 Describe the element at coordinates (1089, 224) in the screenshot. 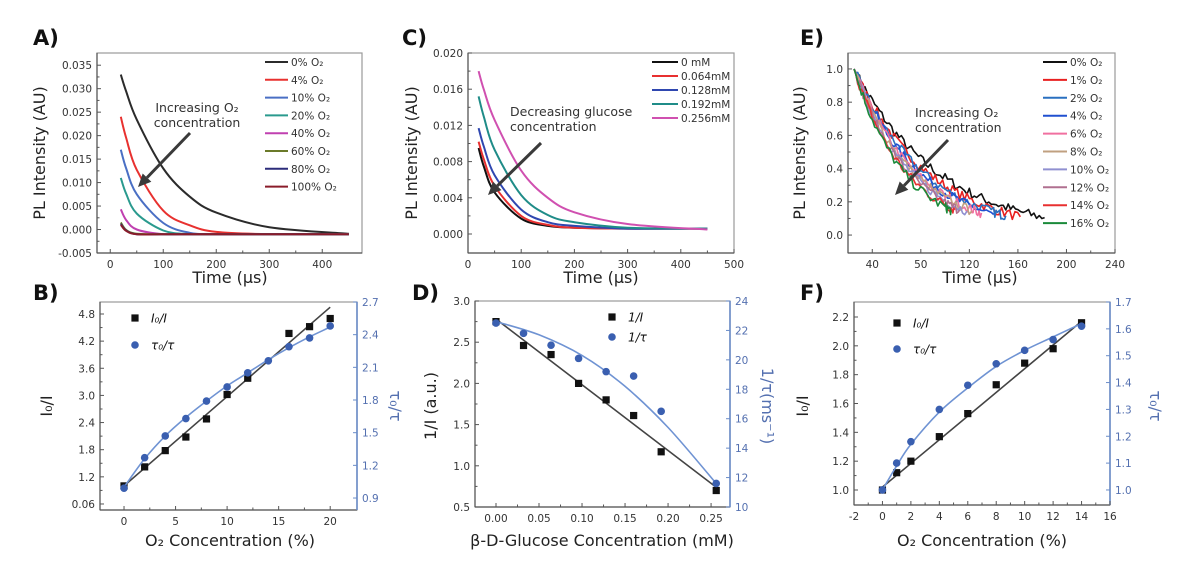

I see `legend-label: 16% O₂` at that location.